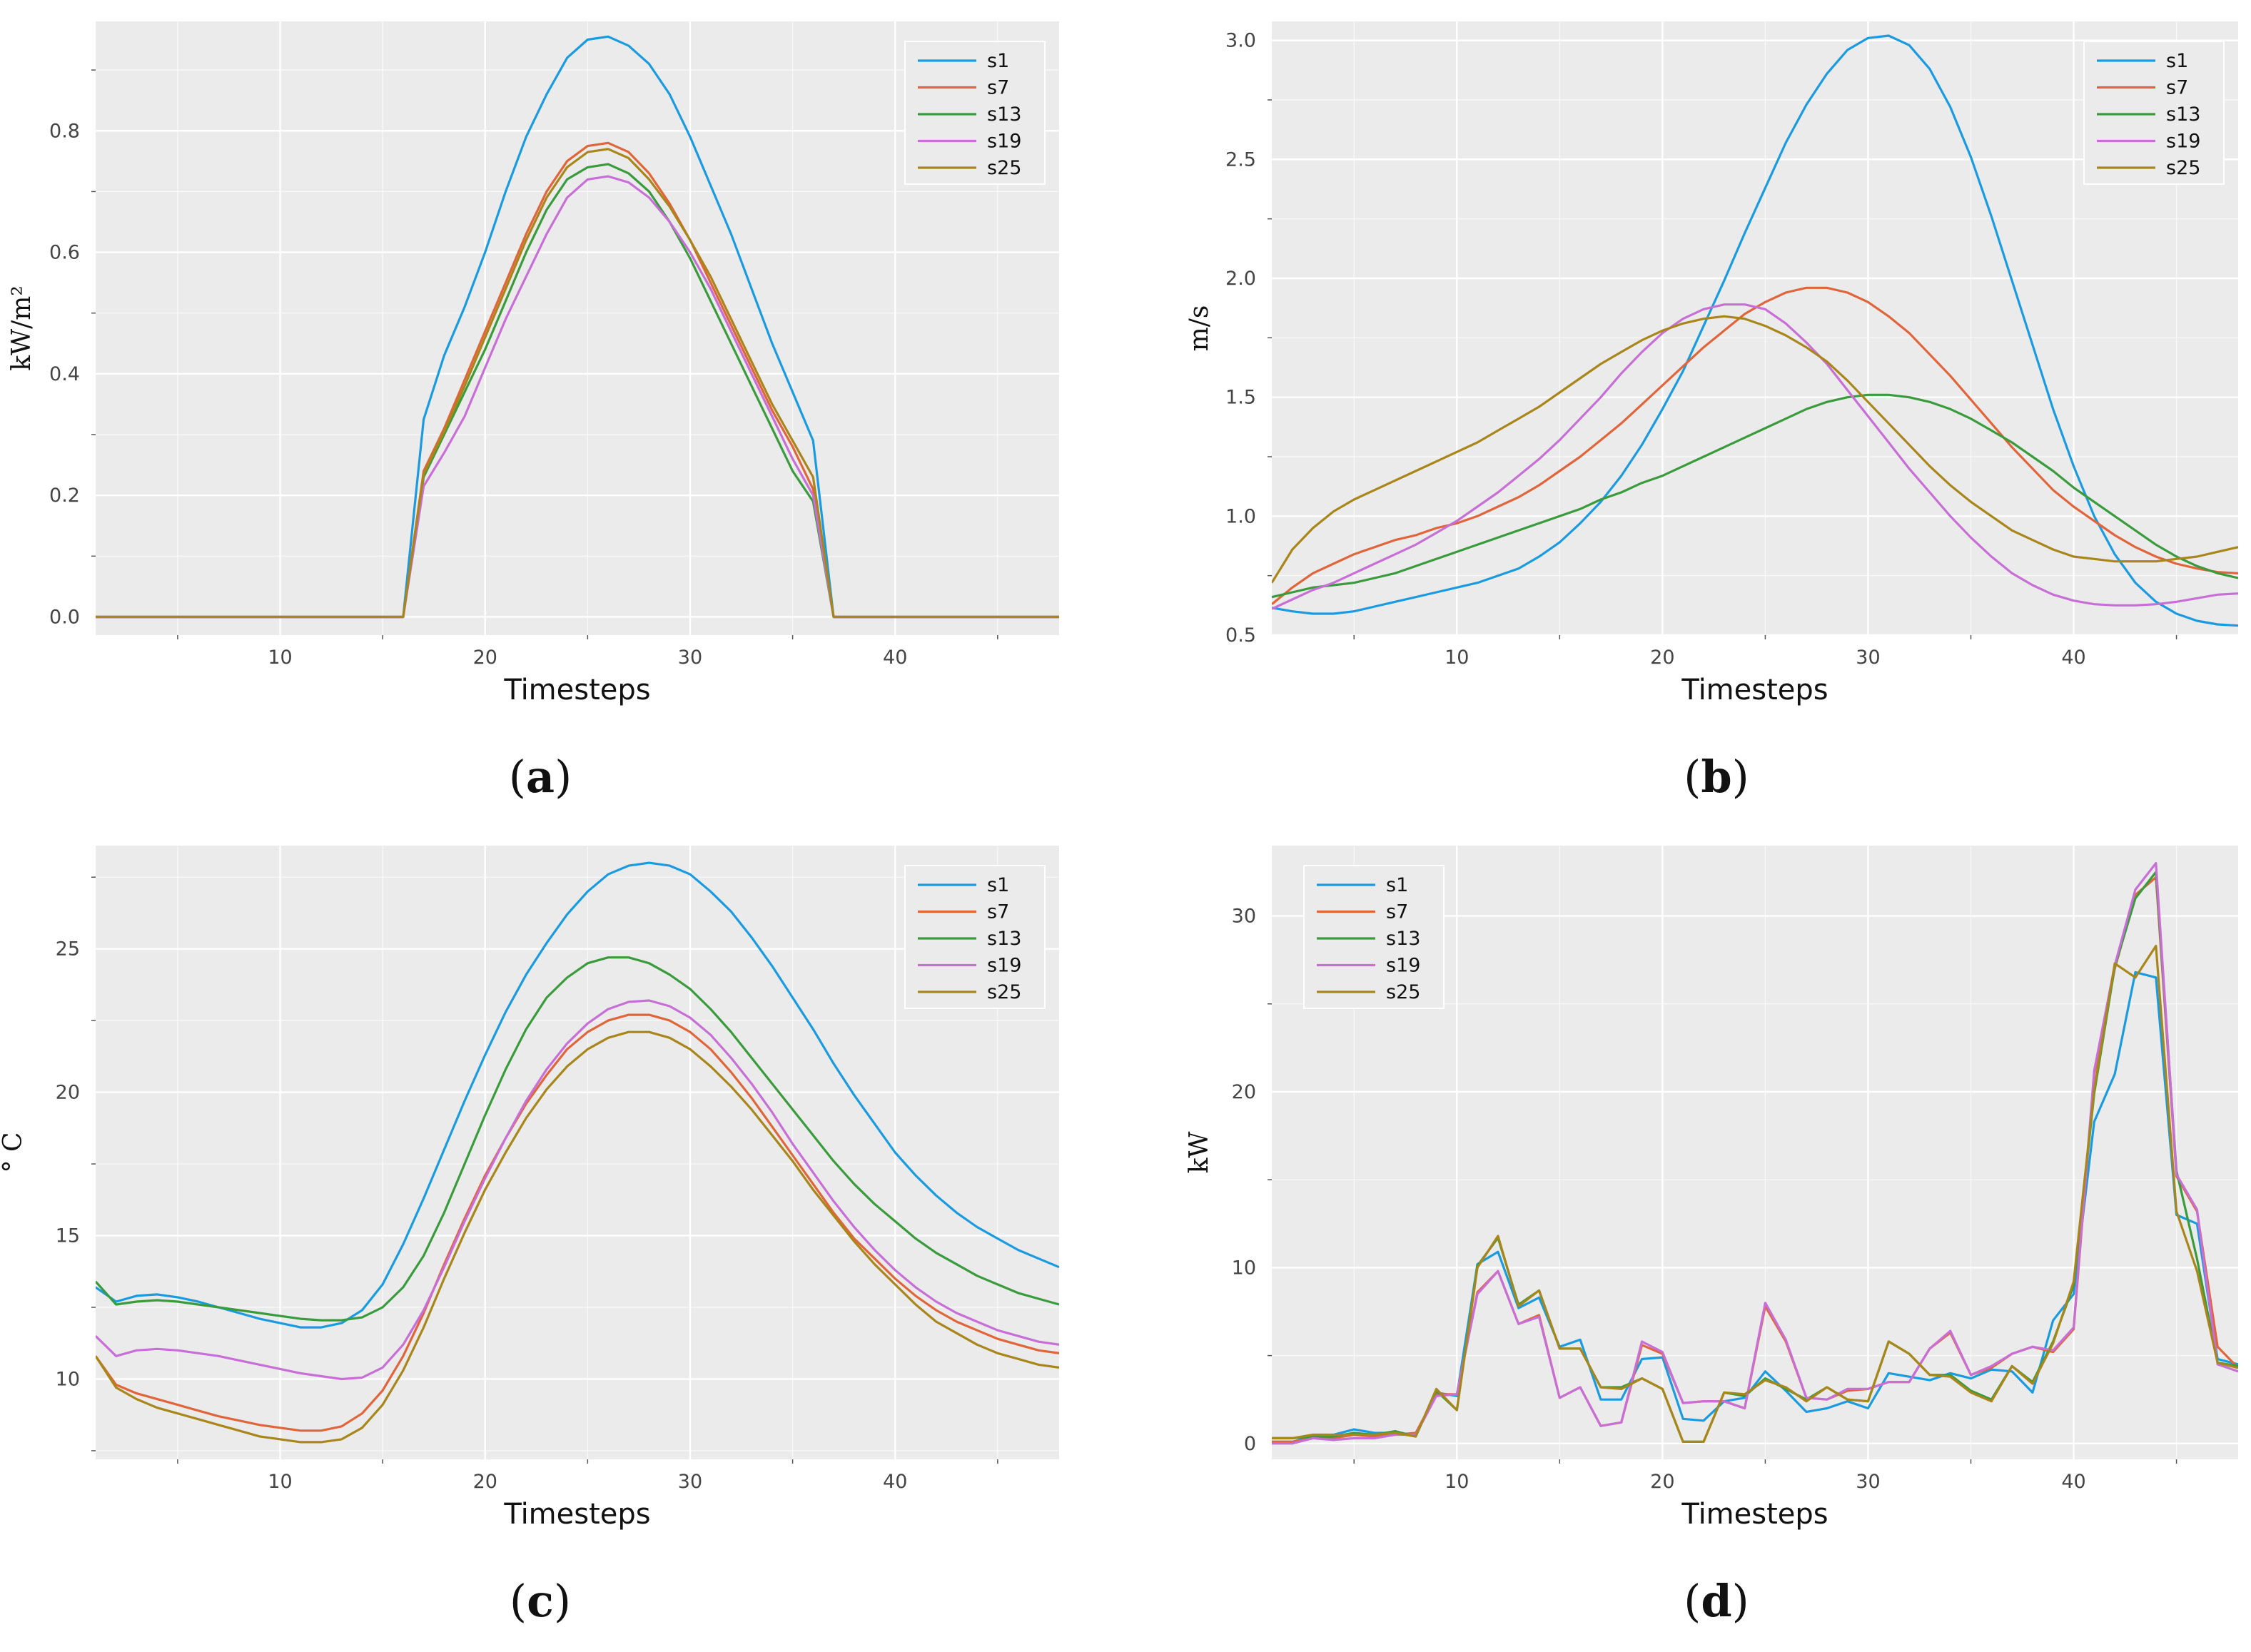 This screenshot has width=2251, height=1652. What do you see at coordinates (1240, 398) in the screenshot?
I see `y-tick-label: 1.5` at bounding box center [1240, 398].